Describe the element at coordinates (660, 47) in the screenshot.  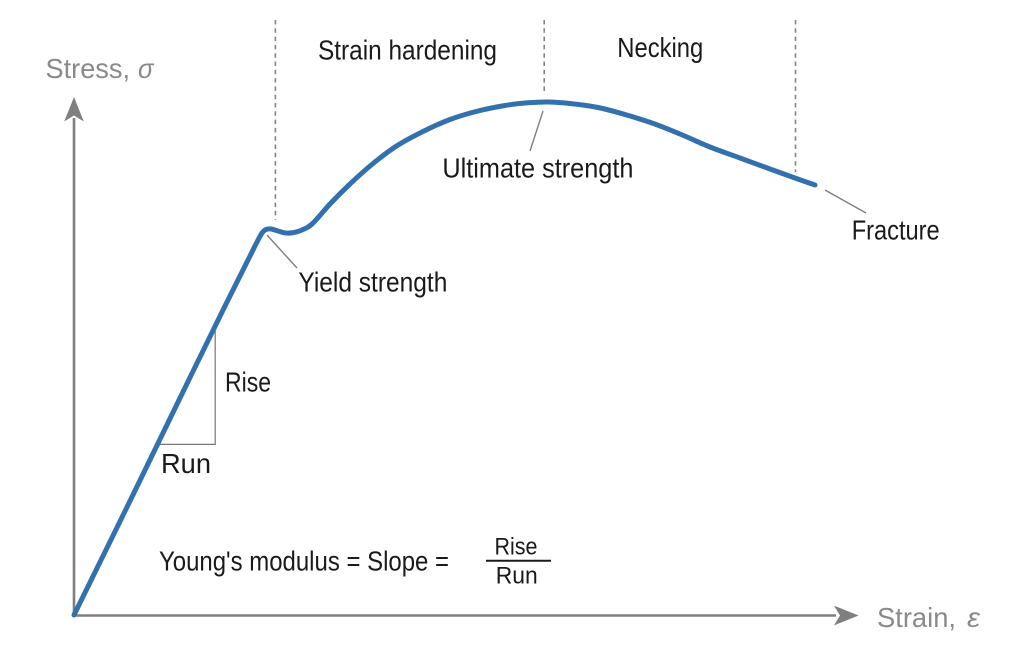
I see `svg-text: Necking` at that location.